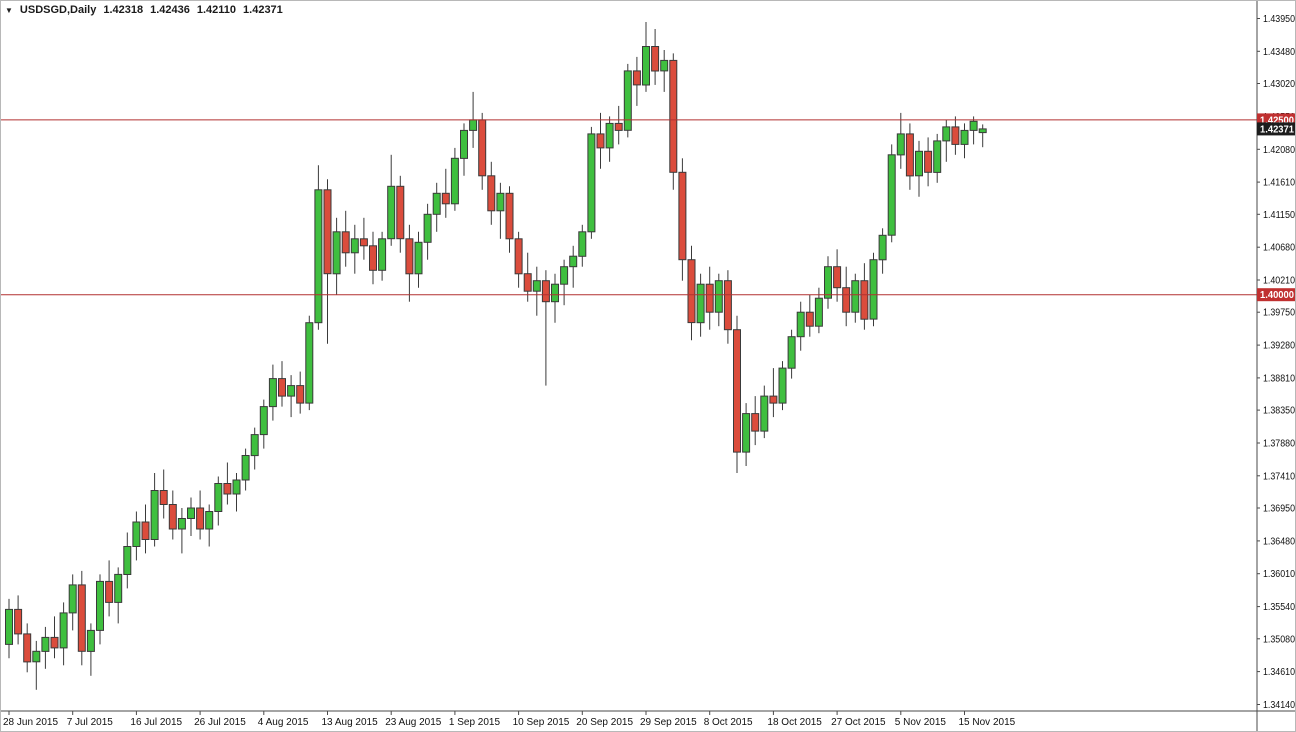 The height and width of the screenshot is (732, 1296). Describe the element at coordinates (1279, 411) in the screenshot. I see `y-axis-label: 1.38350` at that location.